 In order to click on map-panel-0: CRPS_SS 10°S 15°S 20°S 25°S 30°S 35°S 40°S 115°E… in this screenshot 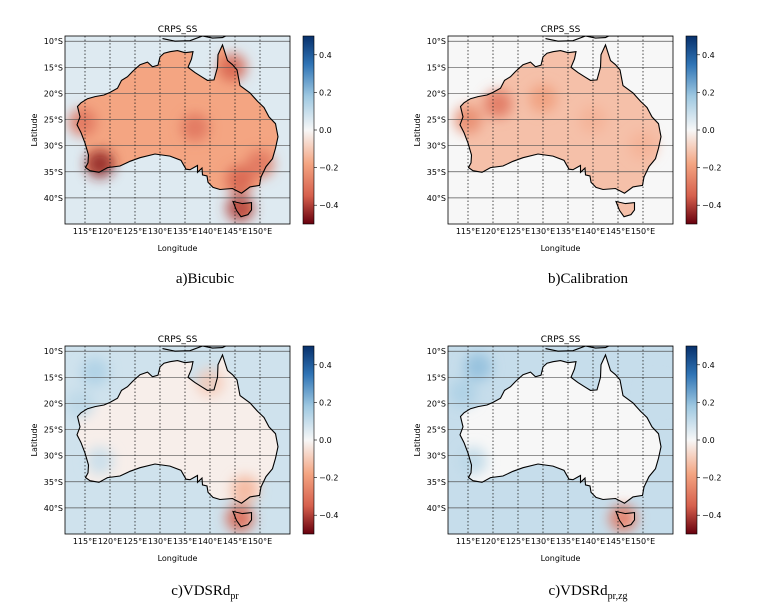, I will do `click(184, 139)`.